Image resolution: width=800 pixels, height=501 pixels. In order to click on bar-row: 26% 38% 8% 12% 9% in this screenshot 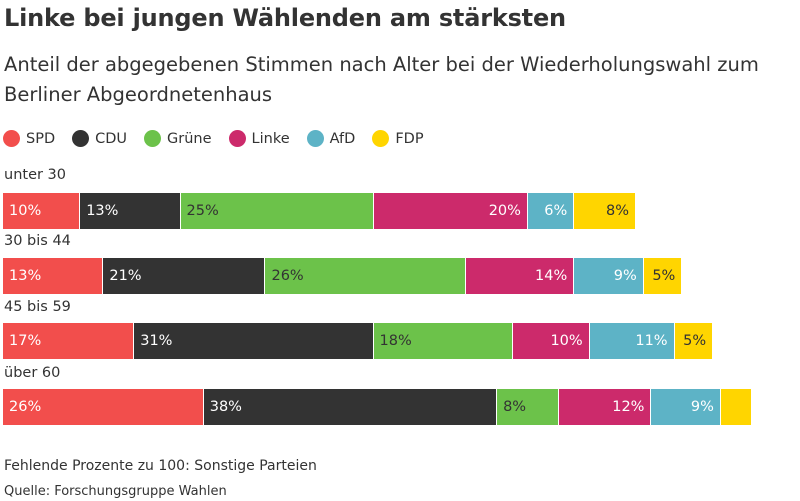, I will do `click(377, 407)`.